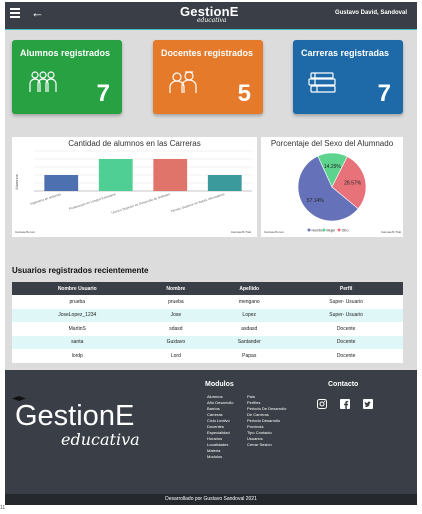 This screenshot has width=422, height=514. What do you see at coordinates (80, 270) in the screenshot?
I see `users-section-title: Usuarios registrados recientemente` at bounding box center [80, 270].